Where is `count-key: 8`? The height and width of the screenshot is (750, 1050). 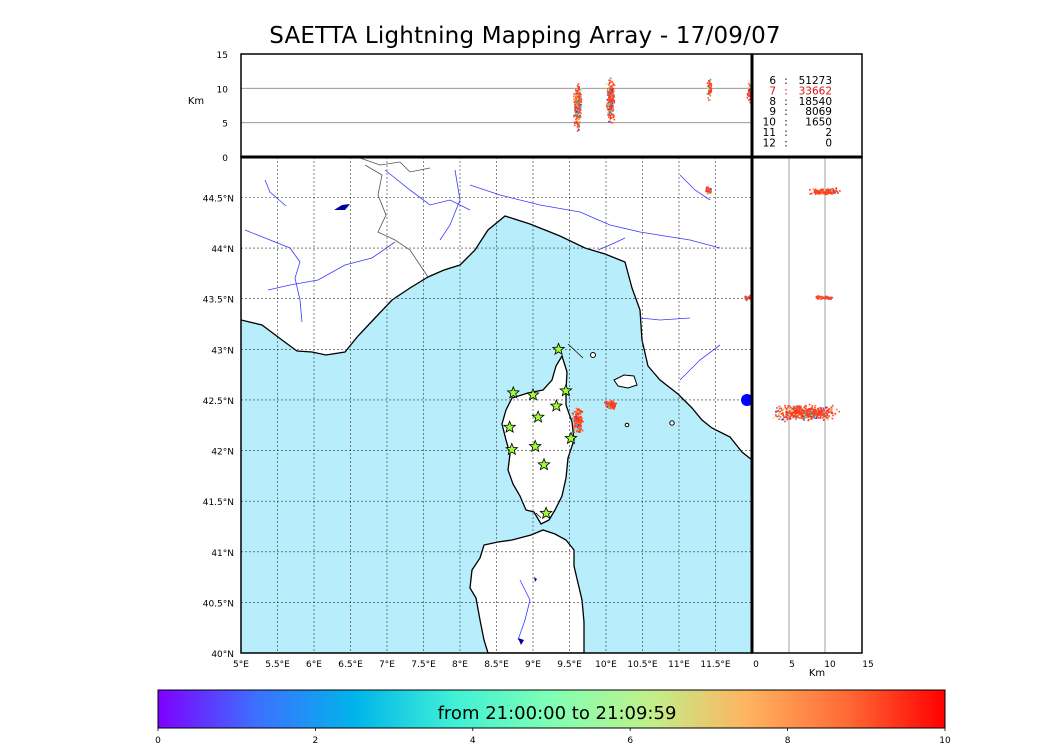 count-key: 8 is located at coordinates (772, 102).